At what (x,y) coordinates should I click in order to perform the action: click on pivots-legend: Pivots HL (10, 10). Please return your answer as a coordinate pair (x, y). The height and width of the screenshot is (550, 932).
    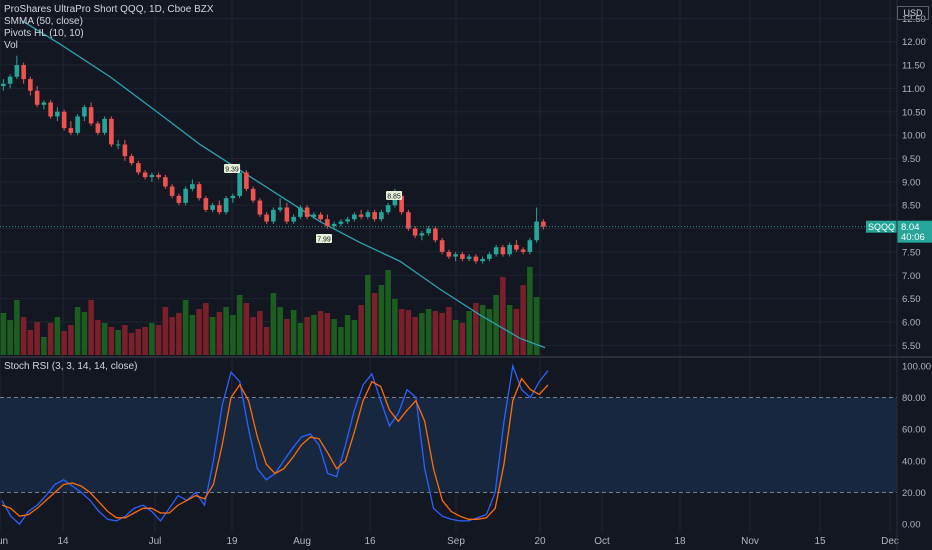
    Looking at the image, I should click on (44, 33).